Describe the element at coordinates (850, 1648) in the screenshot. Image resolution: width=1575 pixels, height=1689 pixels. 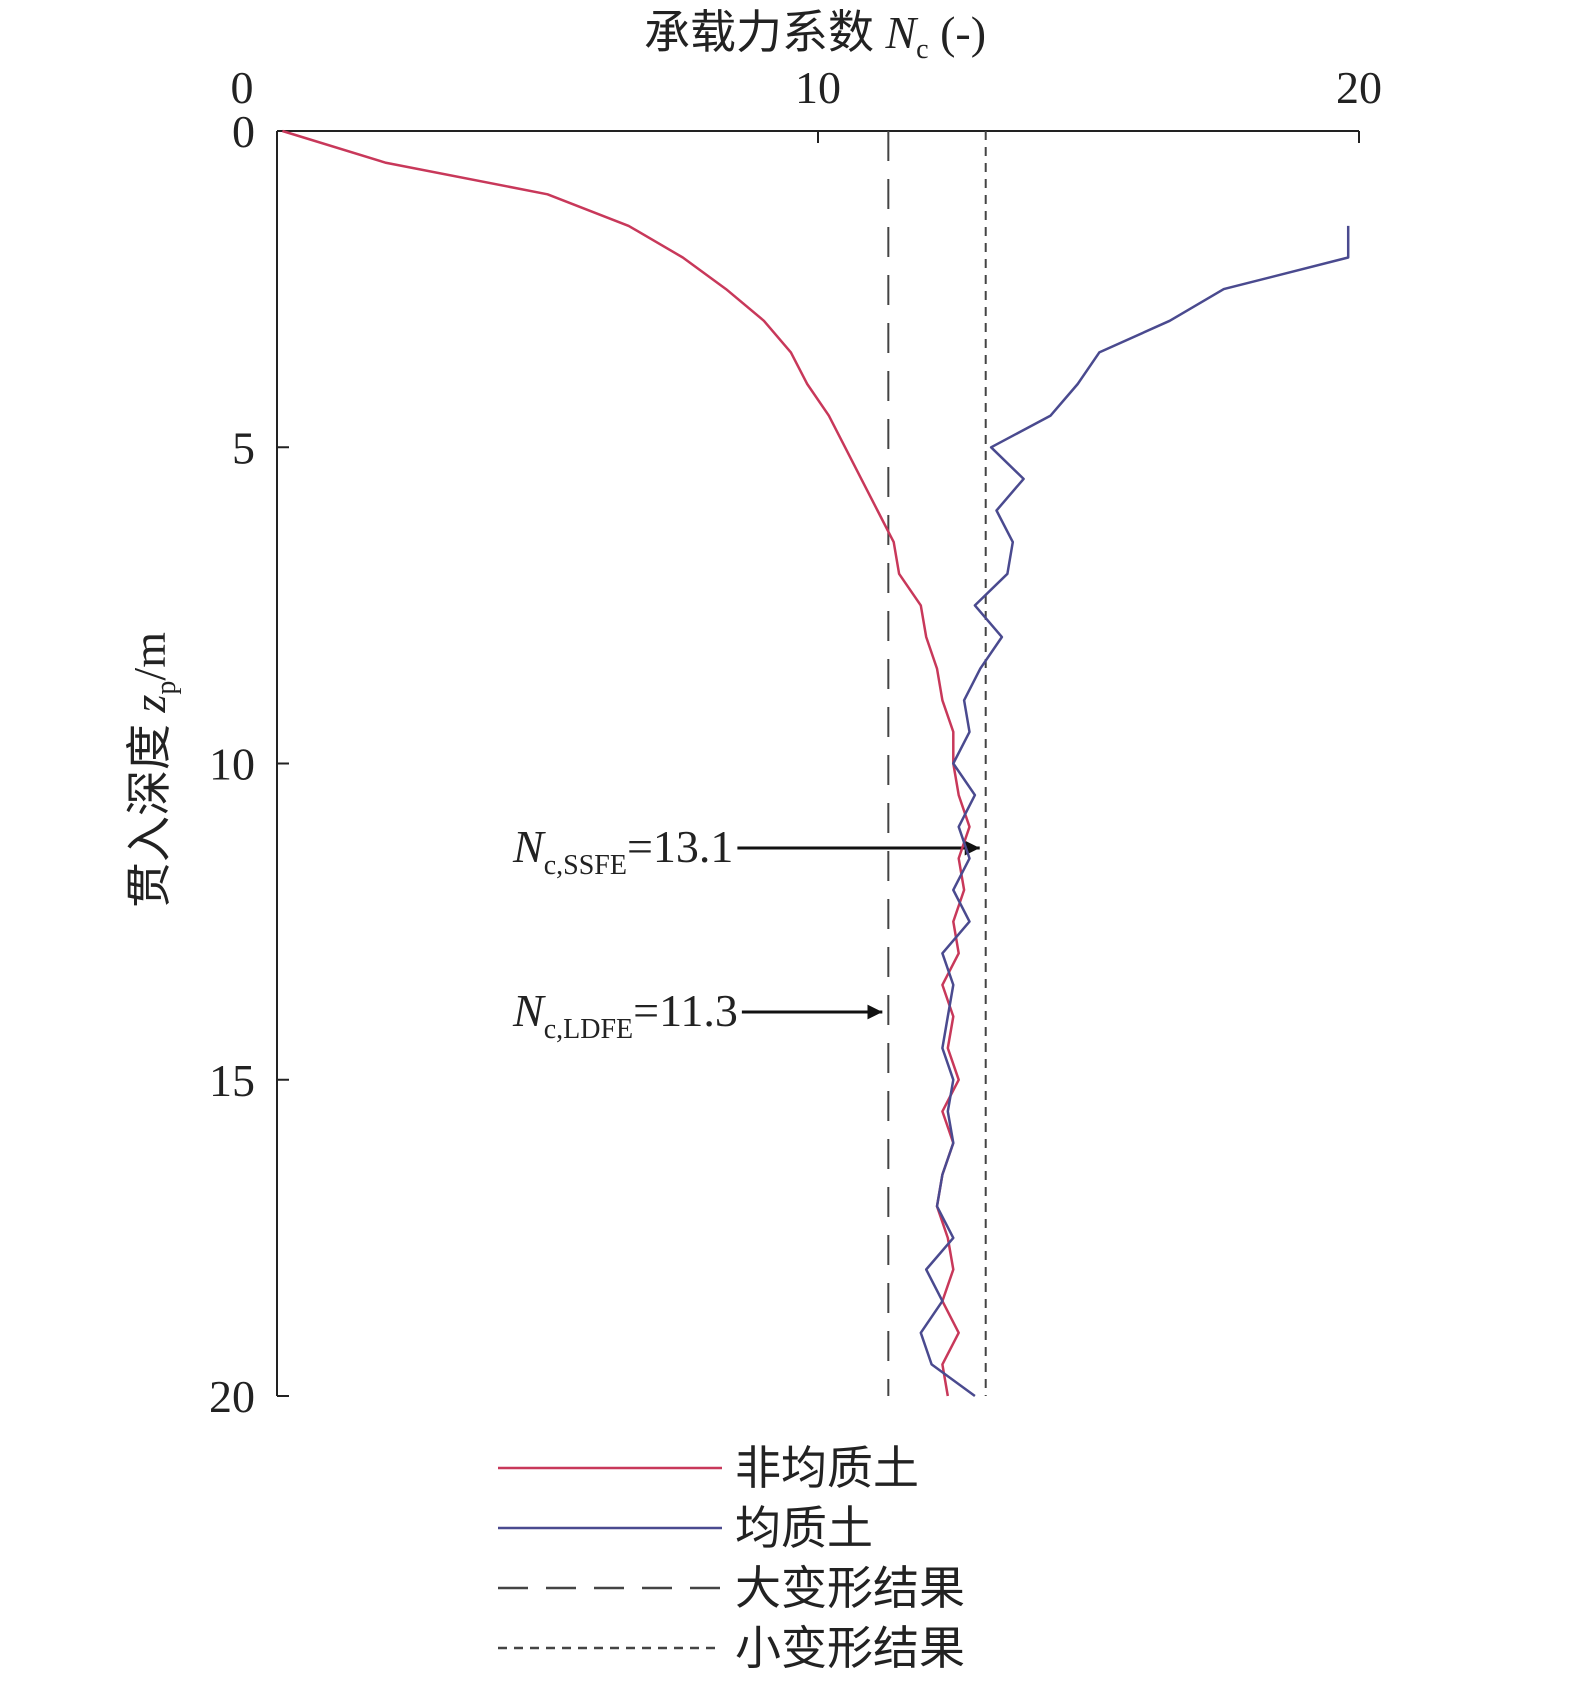
I see `legend-label: 小变形结果` at that location.